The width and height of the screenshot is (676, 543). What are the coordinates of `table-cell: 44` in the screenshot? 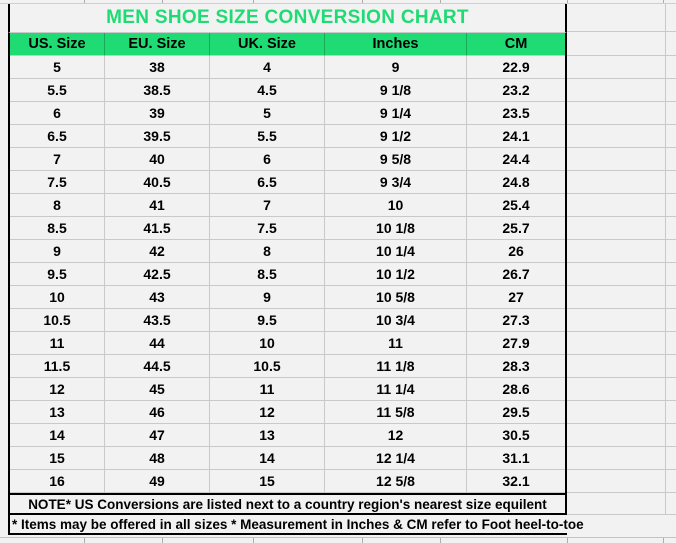 It's located at (157, 343).